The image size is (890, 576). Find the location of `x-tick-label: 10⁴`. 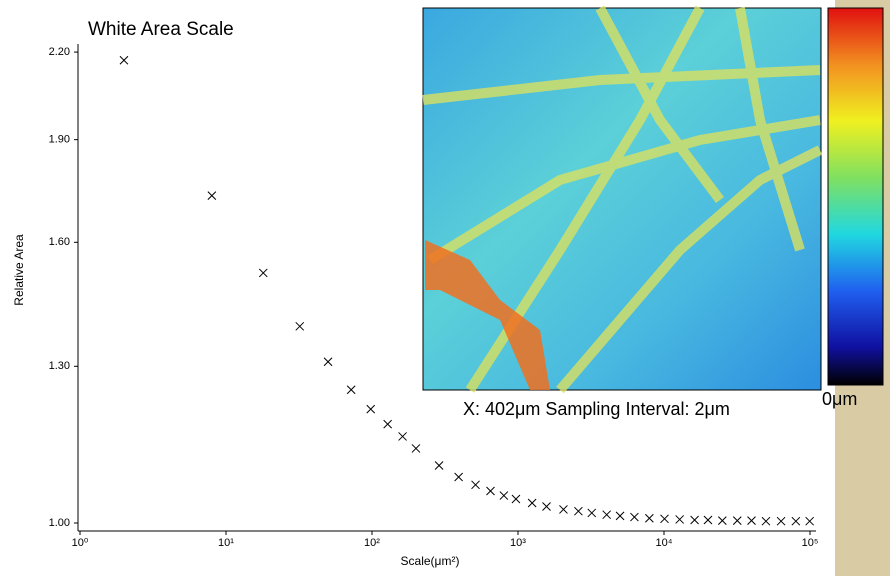

x-tick-label: 10⁴ is located at coordinates (664, 543).